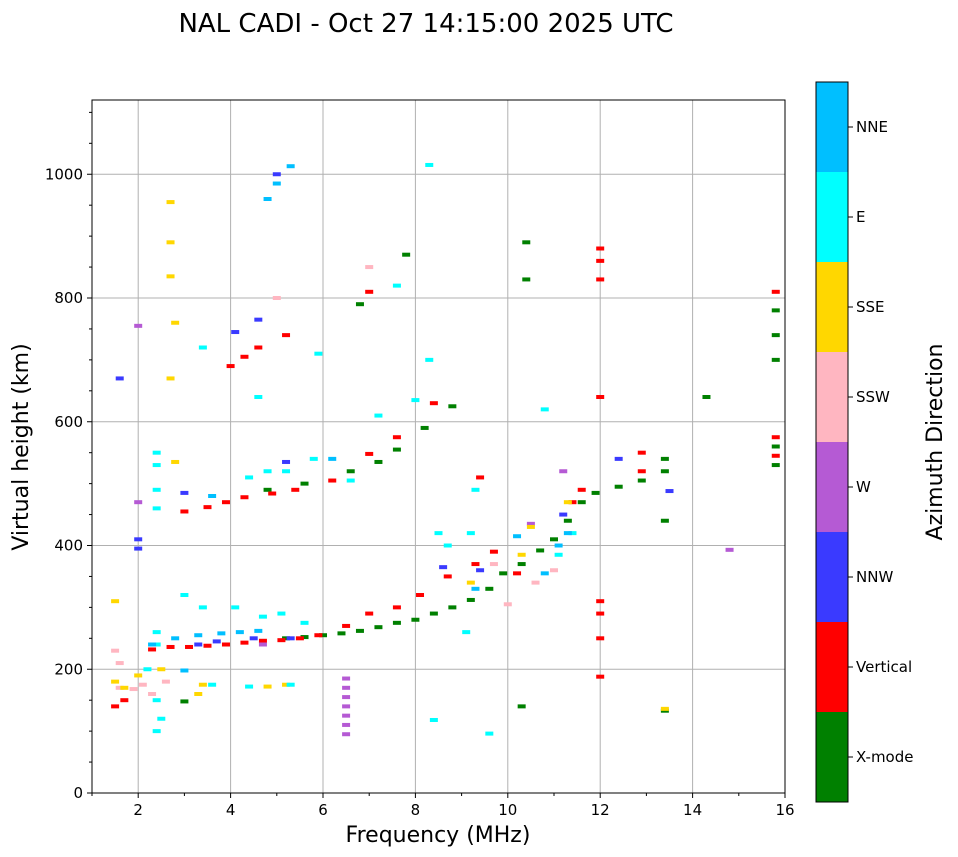  What do you see at coordinates (78, 793) in the screenshot?
I see `y-tick-label: 0` at bounding box center [78, 793].